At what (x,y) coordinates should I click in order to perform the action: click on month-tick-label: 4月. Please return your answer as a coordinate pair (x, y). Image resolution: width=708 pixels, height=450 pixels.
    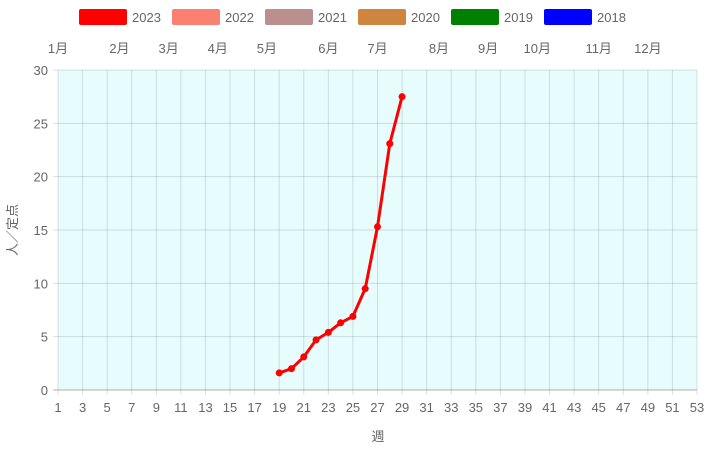
    Looking at the image, I should click on (218, 48).